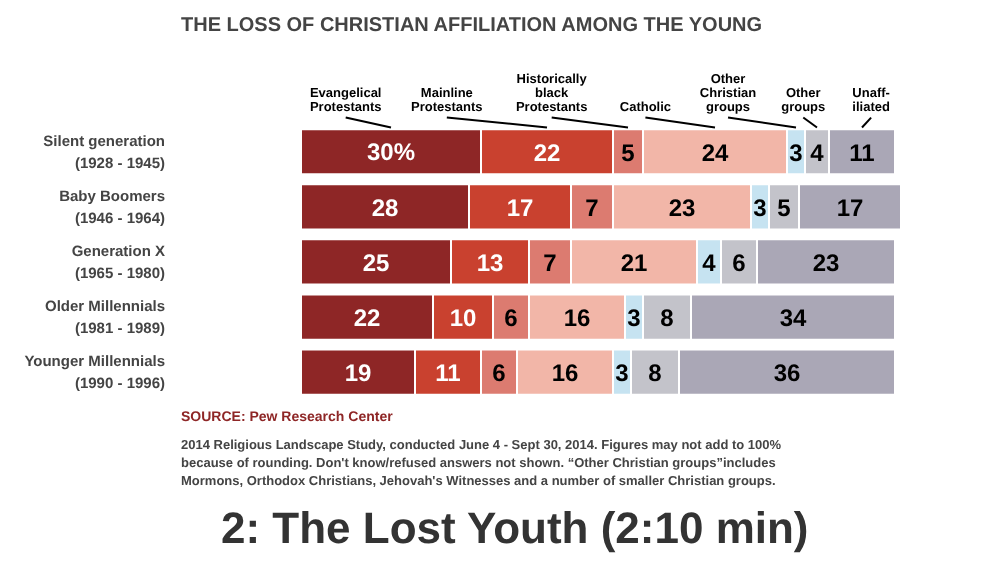  I want to click on chart-title: THE LOSS OF CHRISTIAN AFFILIATION AMONG THE YOUNG, so click(472, 26).